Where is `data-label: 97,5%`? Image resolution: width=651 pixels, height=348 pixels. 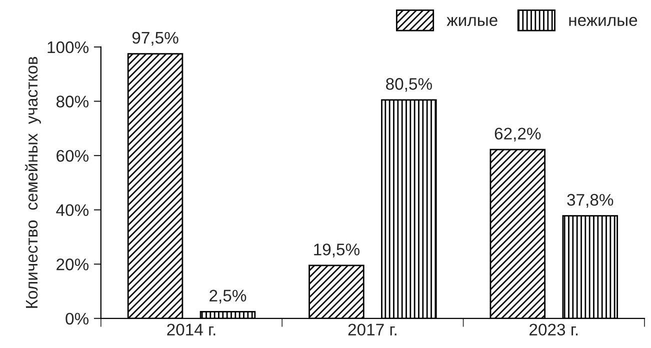 data-label: 97,5% is located at coordinates (155, 39).